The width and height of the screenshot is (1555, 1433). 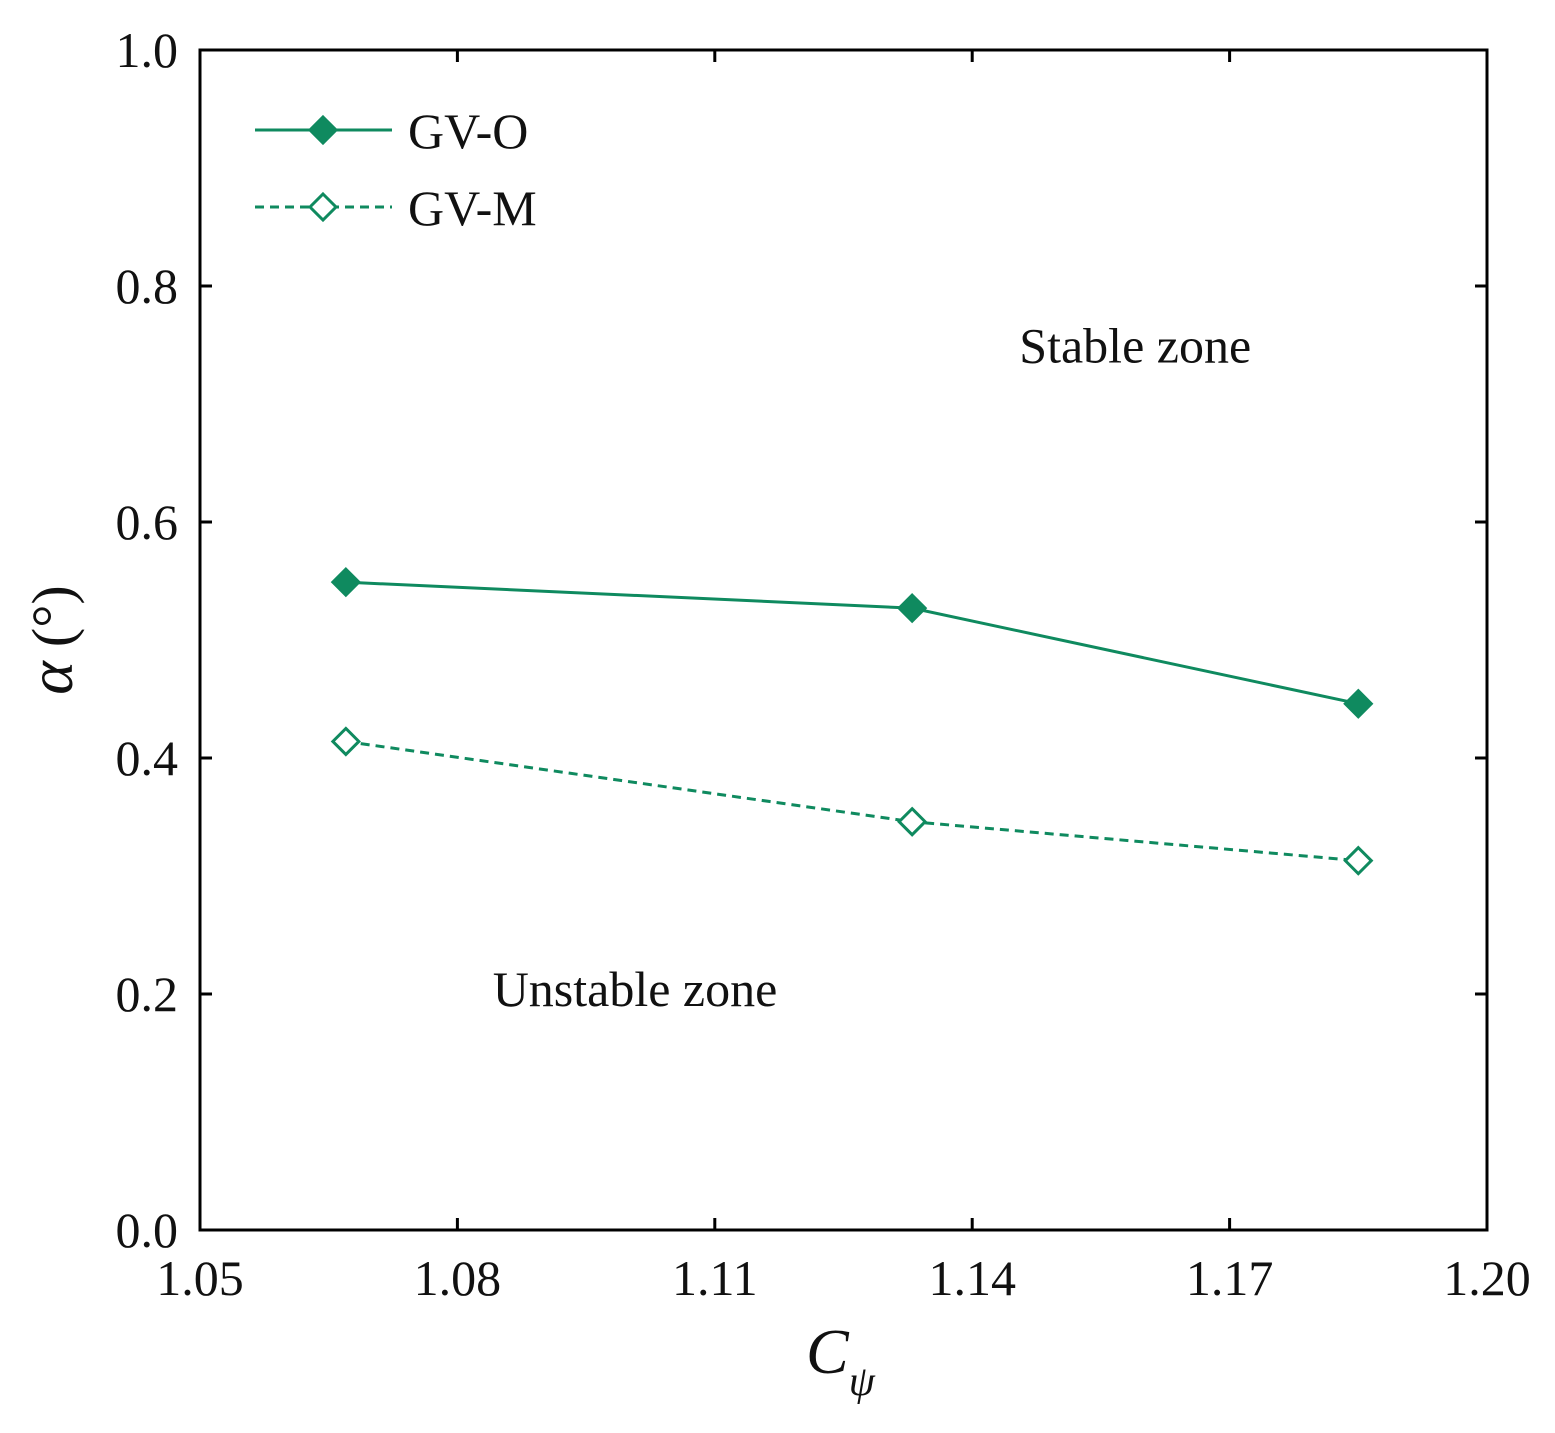 I want to click on y-tick-label: 0.6, so click(x=147, y=522).